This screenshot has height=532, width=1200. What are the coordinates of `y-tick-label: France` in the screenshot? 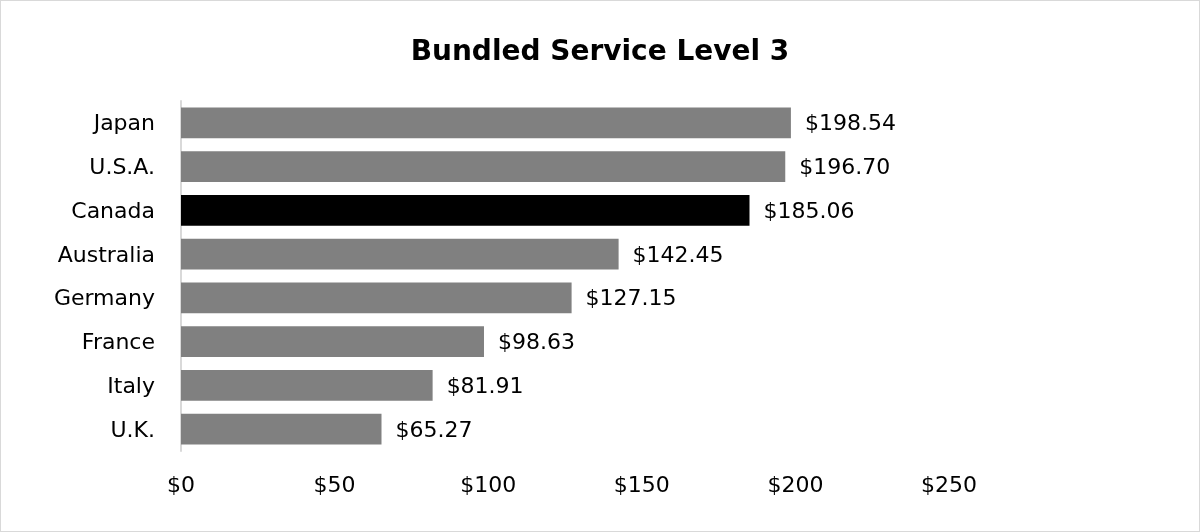 It's located at (118, 342).